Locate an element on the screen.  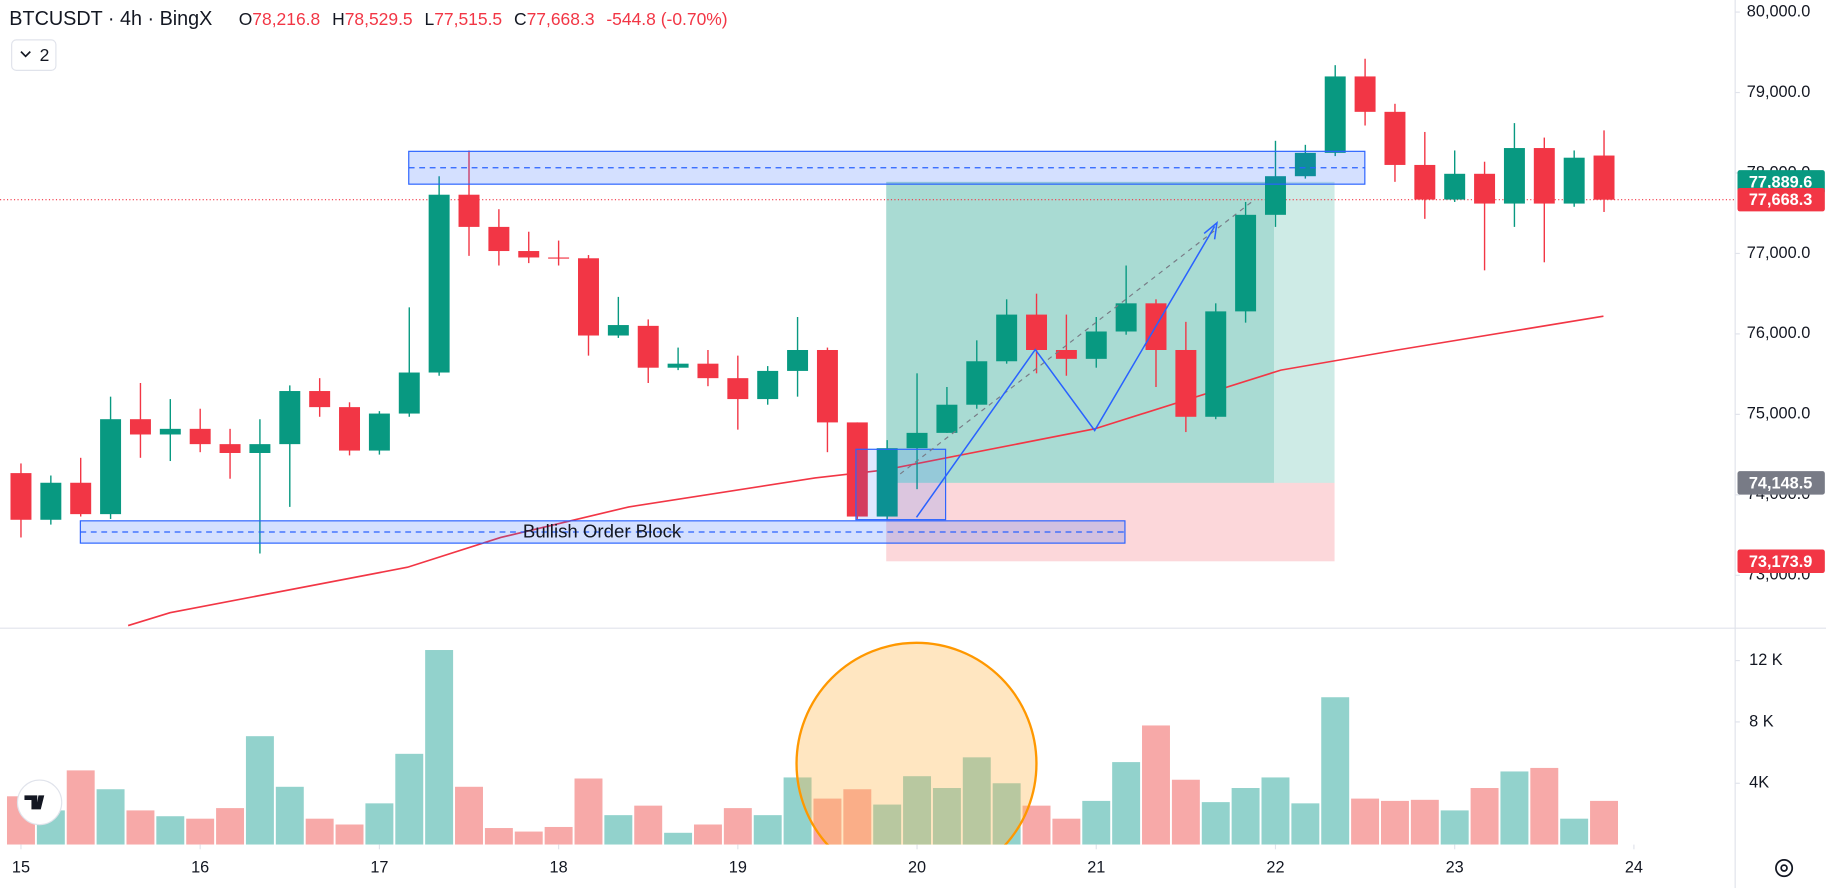
legend-change: -544.8 (-0.70%) is located at coordinates (666, 19).